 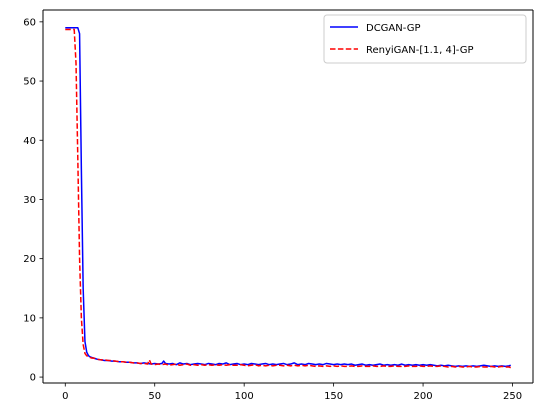 I want to click on y-tick-label: 30, so click(x=29, y=200).